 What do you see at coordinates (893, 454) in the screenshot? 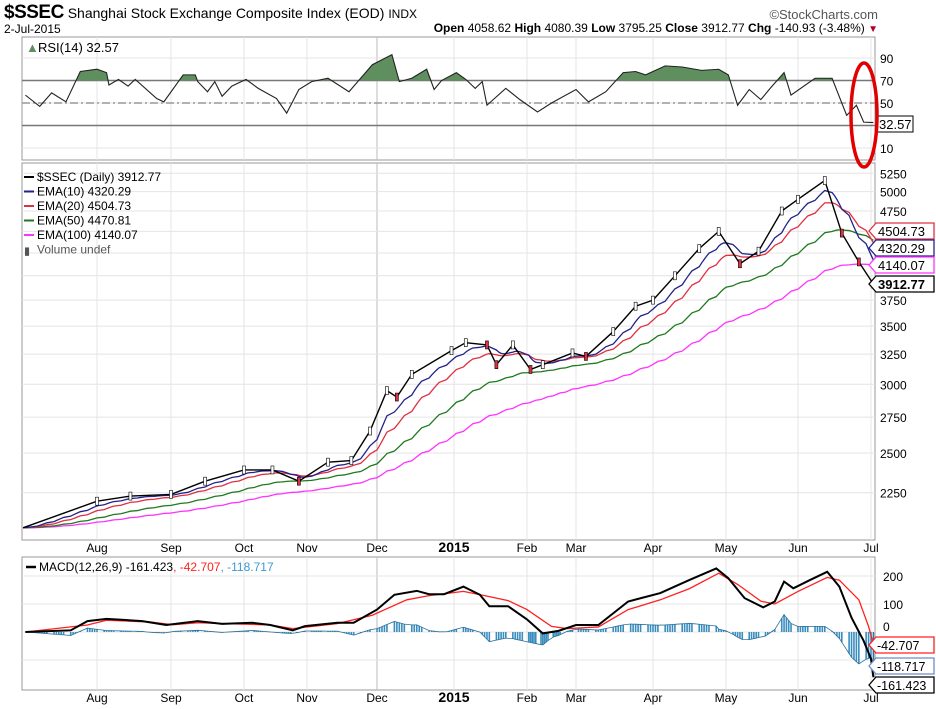
I see `price-tick-label: 2500` at bounding box center [893, 454].